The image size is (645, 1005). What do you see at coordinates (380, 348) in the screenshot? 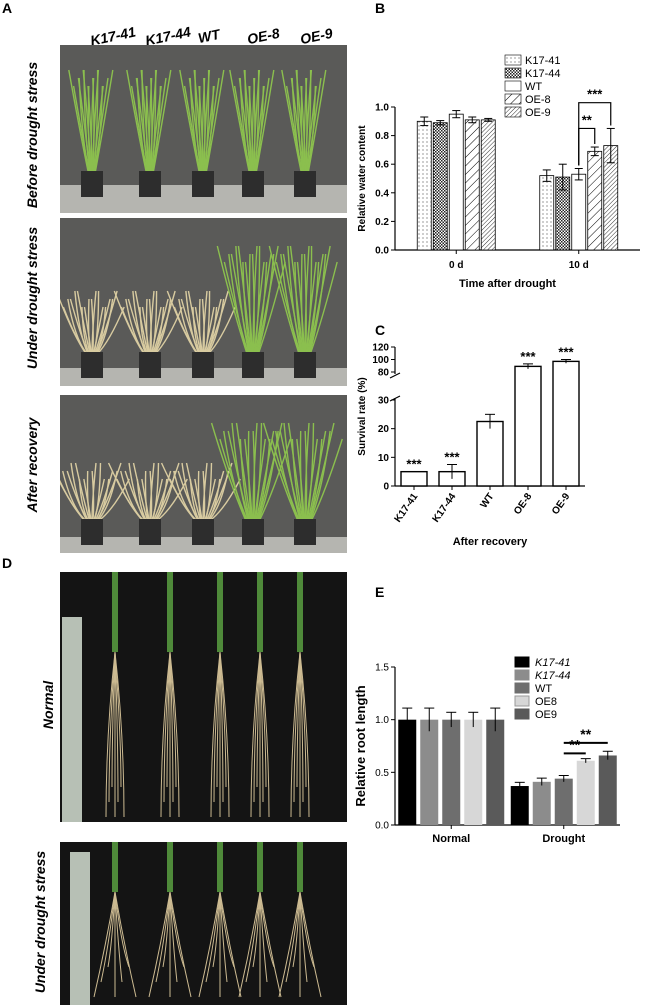
I see `y-tick-label: 120` at bounding box center [380, 348].